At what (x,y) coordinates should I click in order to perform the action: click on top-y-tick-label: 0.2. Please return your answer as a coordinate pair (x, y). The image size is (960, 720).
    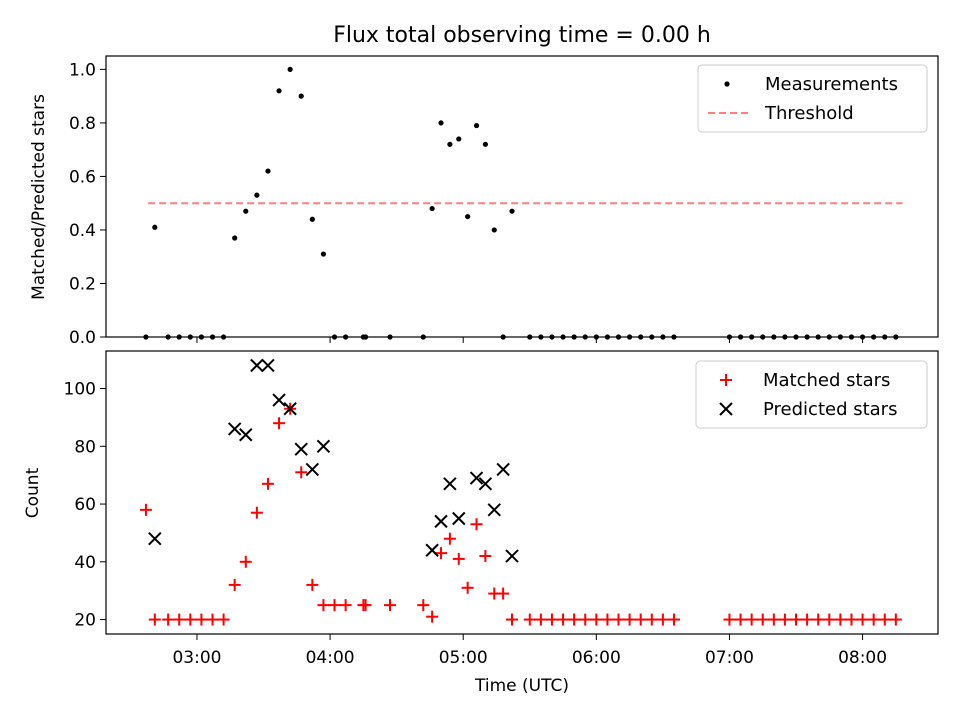
    Looking at the image, I should click on (82, 284).